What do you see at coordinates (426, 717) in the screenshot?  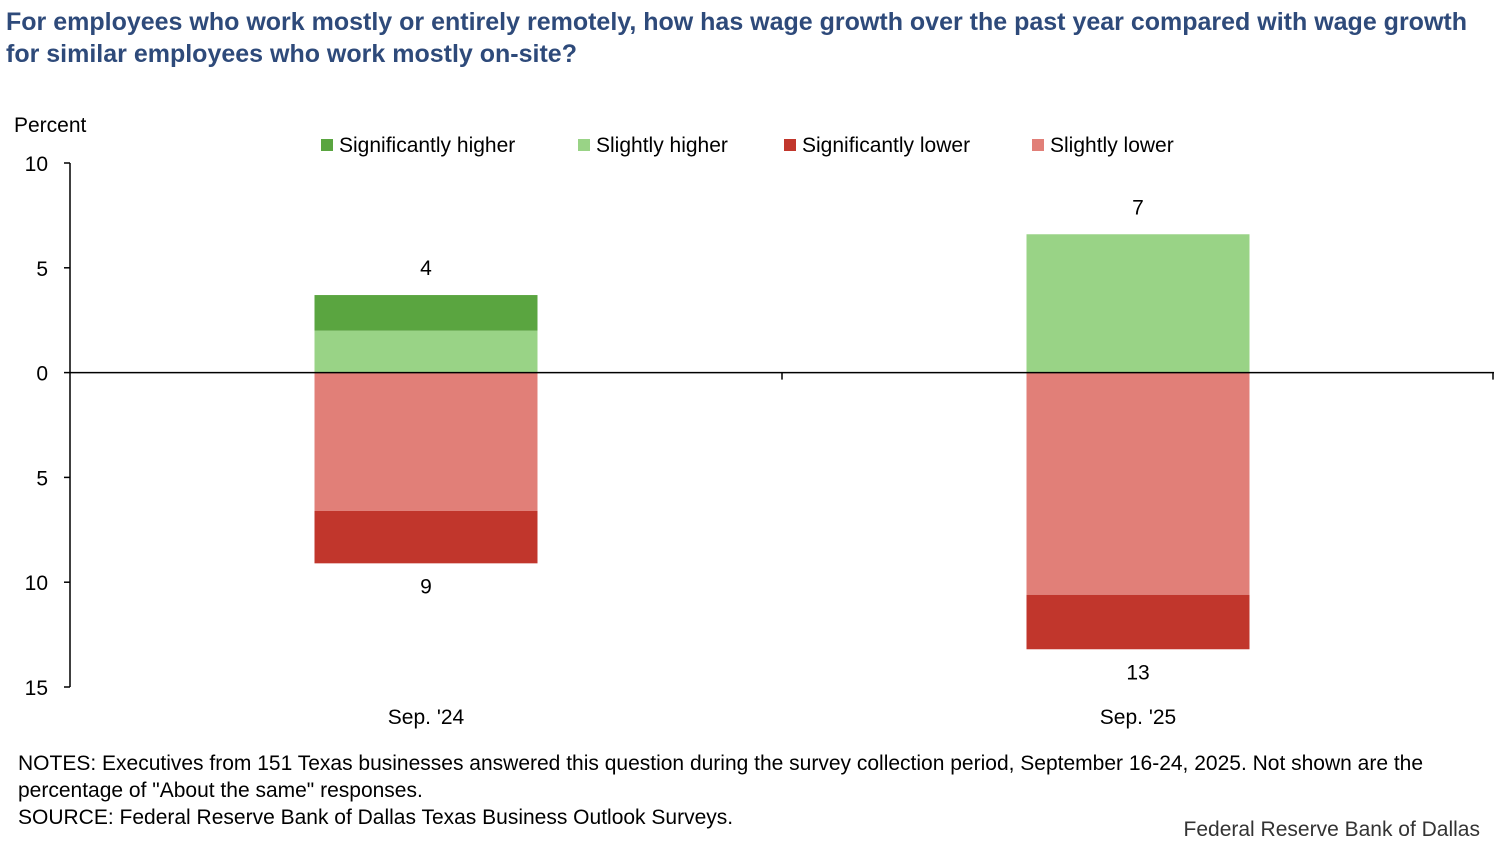 I see `x-tick-label: Sep. '24` at bounding box center [426, 717].